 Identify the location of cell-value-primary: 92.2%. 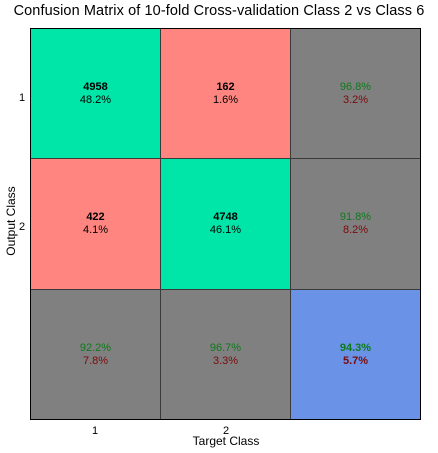
(95, 347).